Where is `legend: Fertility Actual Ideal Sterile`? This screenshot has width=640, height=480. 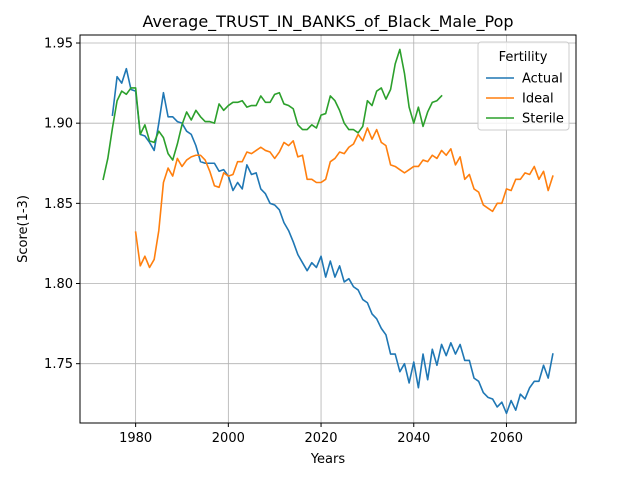 legend: Fertility Actual Ideal Sterile is located at coordinates (523, 86).